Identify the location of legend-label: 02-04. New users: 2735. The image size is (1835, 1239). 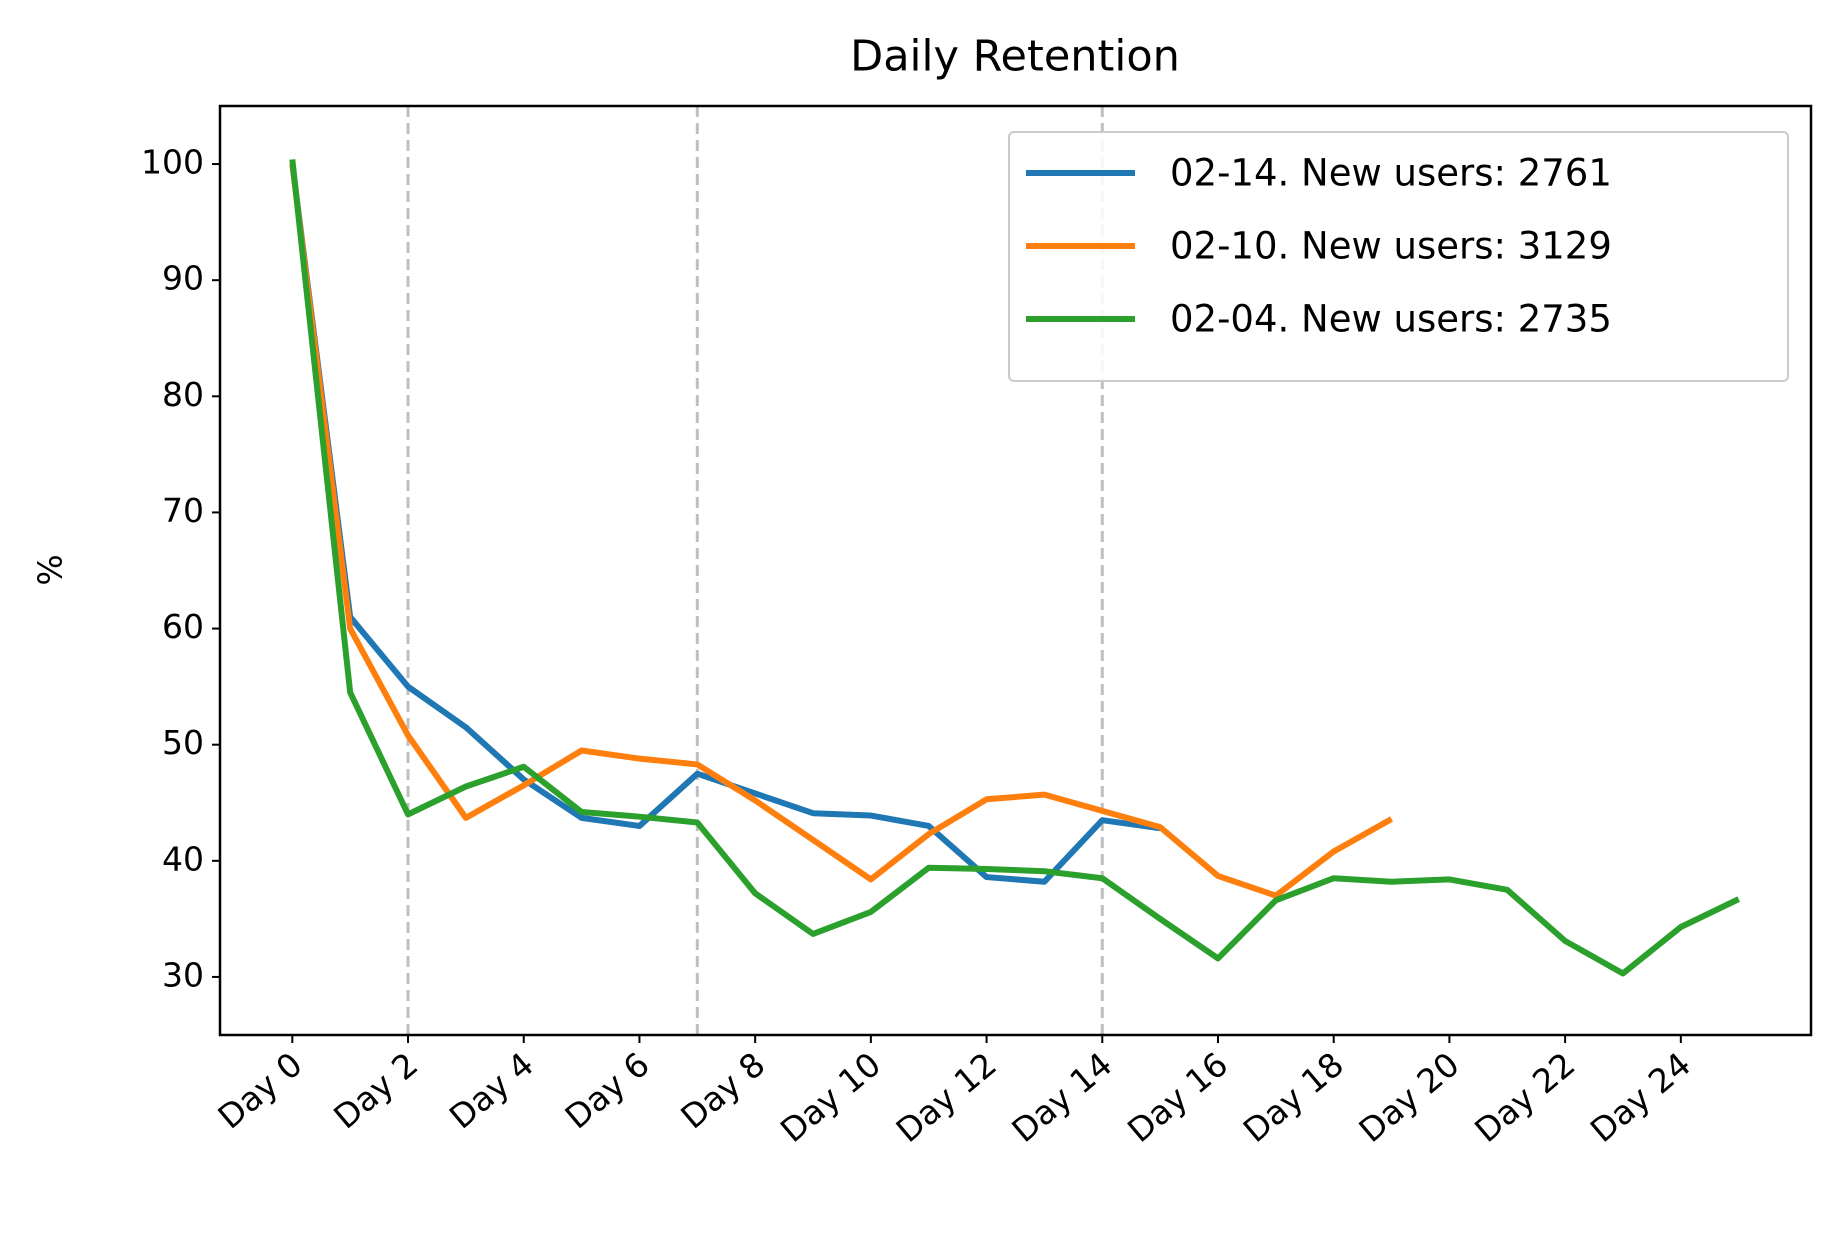
(1391, 319).